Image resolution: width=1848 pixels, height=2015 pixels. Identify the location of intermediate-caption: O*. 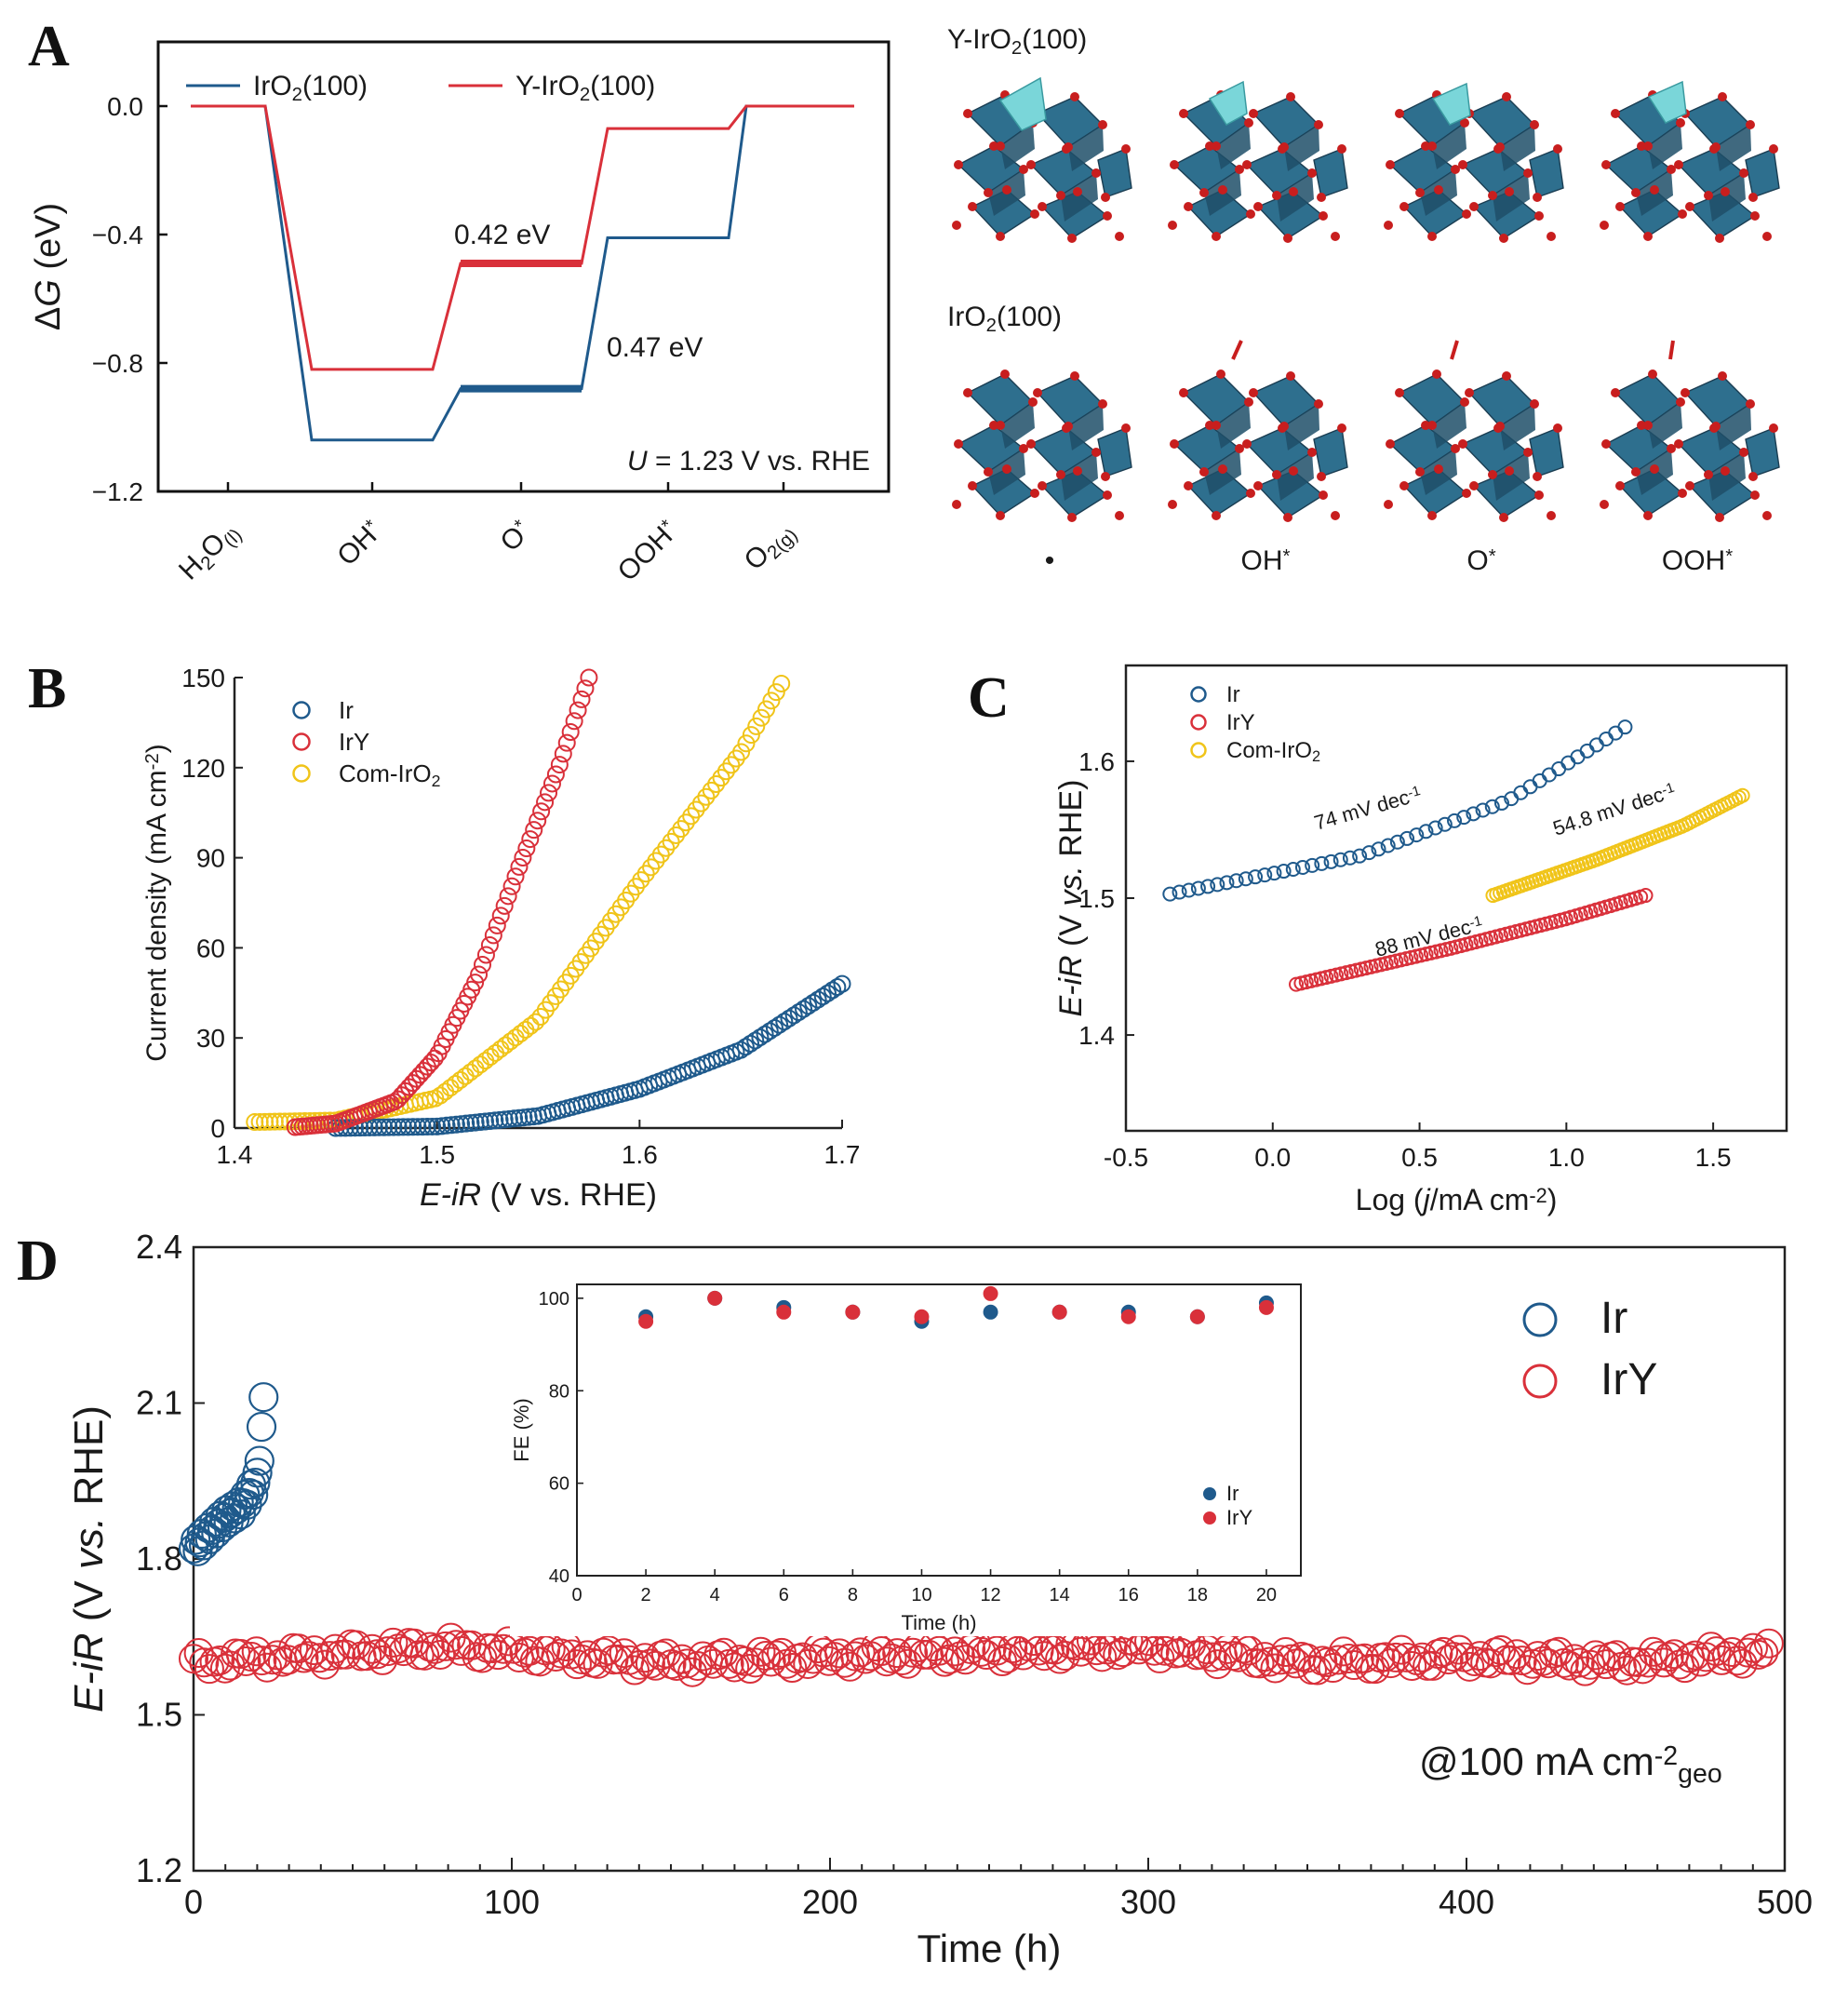
(1480, 560).